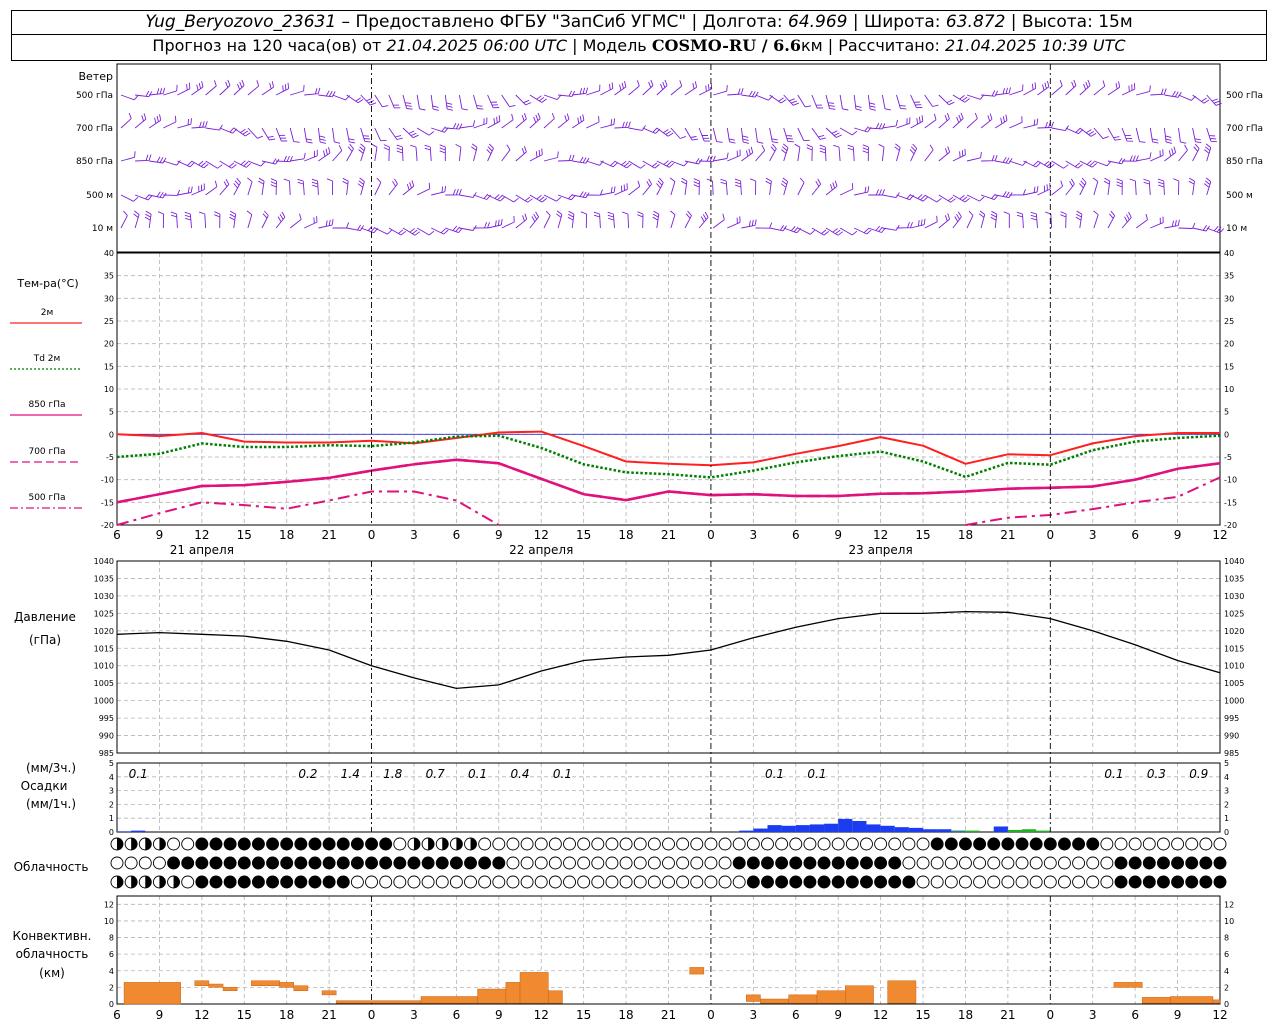  I want to click on precip-title-1h: (мм/1ч.), so click(51, 804).